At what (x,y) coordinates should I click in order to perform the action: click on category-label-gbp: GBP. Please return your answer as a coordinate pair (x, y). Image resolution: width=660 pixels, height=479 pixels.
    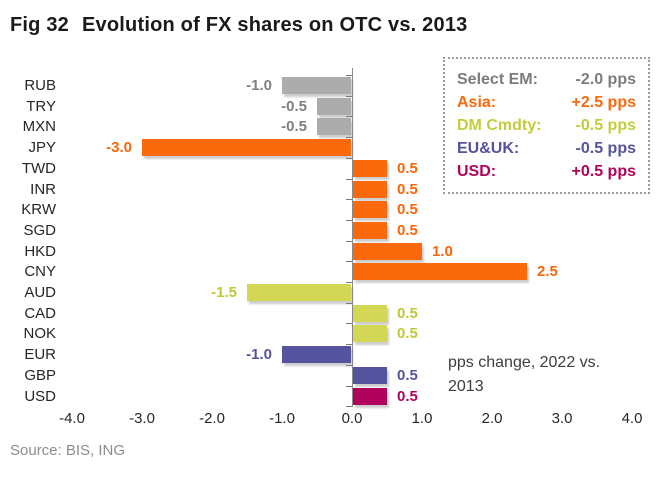
    Looking at the image, I should click on (40, 375).